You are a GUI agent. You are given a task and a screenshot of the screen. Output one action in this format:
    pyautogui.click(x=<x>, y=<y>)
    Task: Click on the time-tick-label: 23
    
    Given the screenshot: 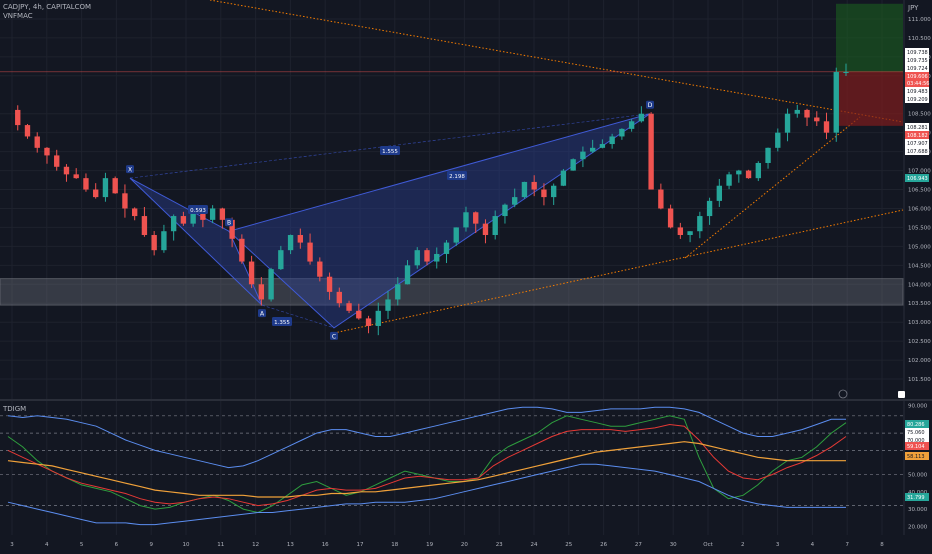 What is the action you would take?
    pyautogui.click(x=499, y=545)
    